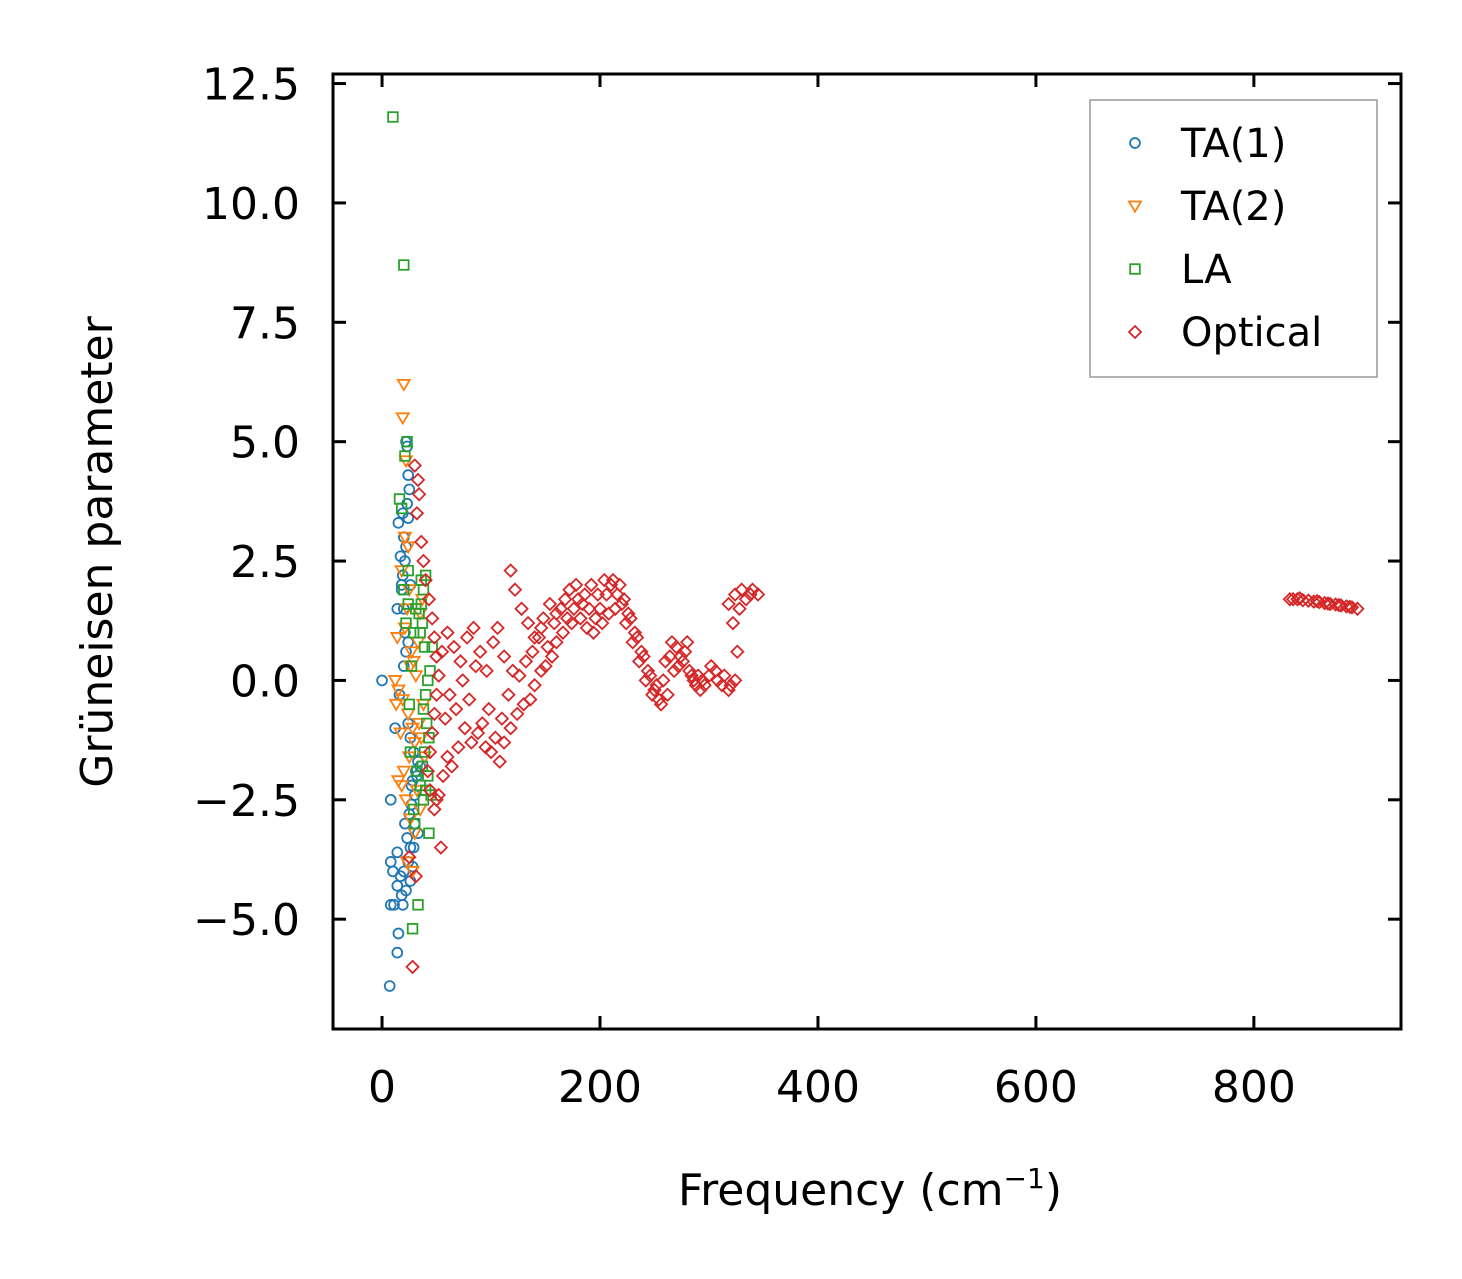 This screenshot has height=1279, width=1462. I want to click on y-tick-label: 7.5, so click(265, 323).